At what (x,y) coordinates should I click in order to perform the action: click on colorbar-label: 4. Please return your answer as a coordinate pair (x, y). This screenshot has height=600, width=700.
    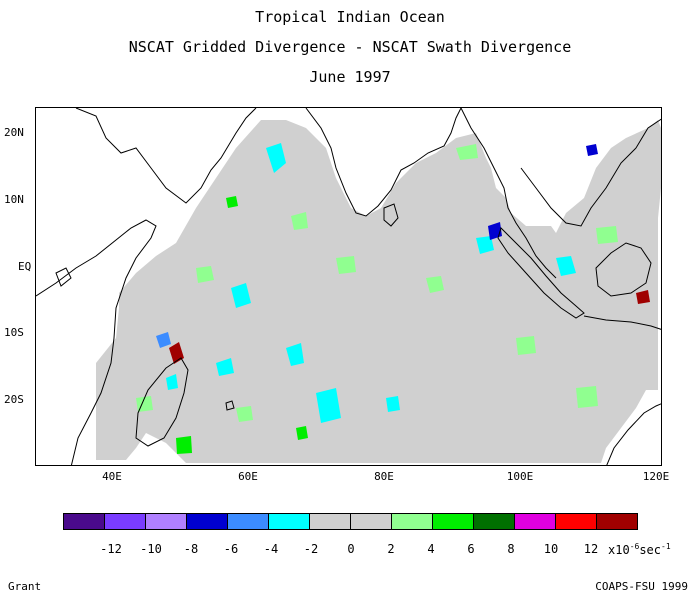
    Looking at the image, I should click on (431, 549).